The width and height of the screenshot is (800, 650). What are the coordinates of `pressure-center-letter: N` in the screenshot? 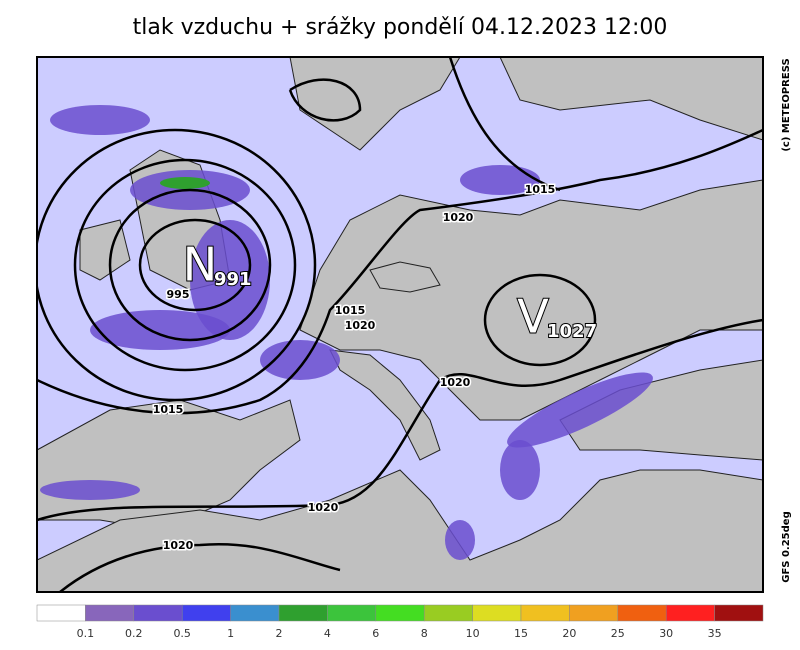 It's located at (200, 265).